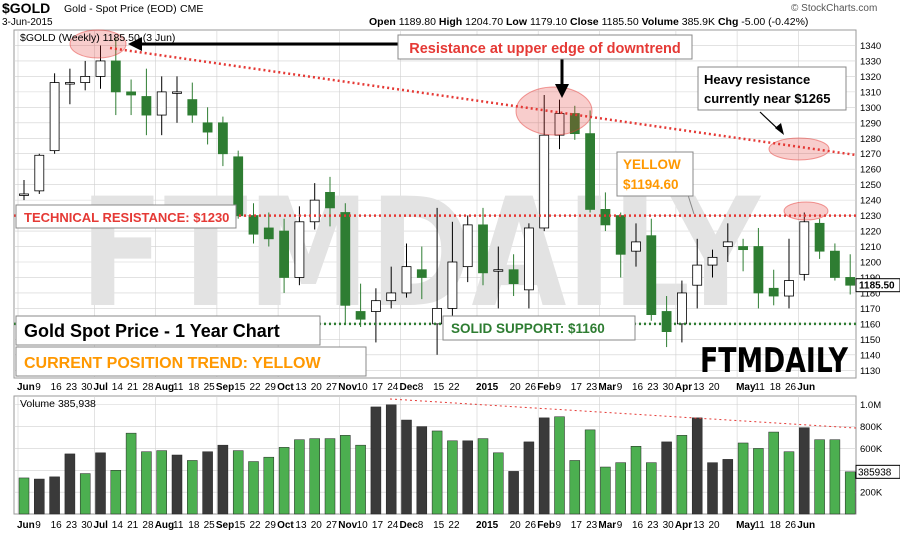 This screenshot has width=900, height=534. I want to click on chart-date: 3-Jun-2015, so click(27, 22).